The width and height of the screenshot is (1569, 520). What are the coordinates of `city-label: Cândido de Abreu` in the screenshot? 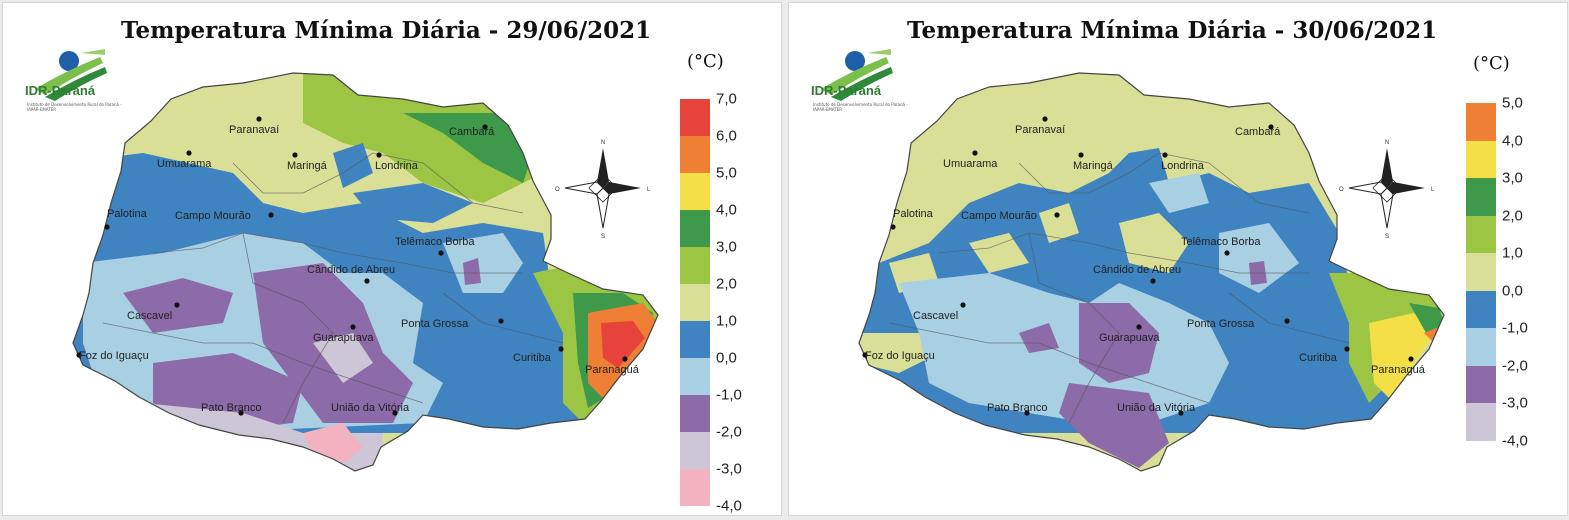 It's located at (1137, 270).